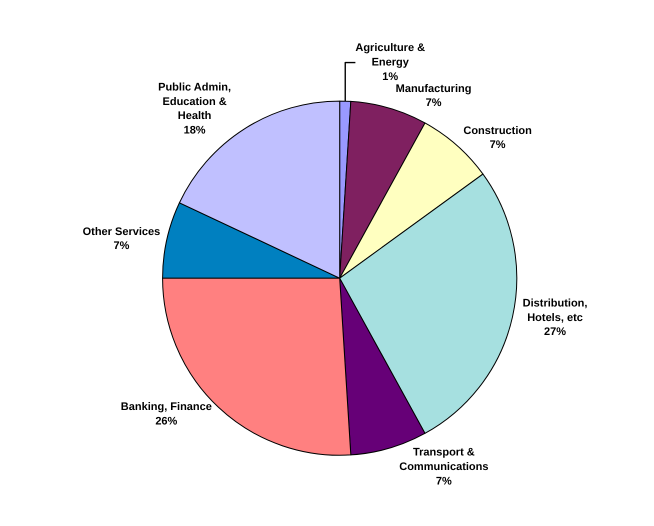  I want to click on slice-label: Banking, Finance, so click(166, 407).